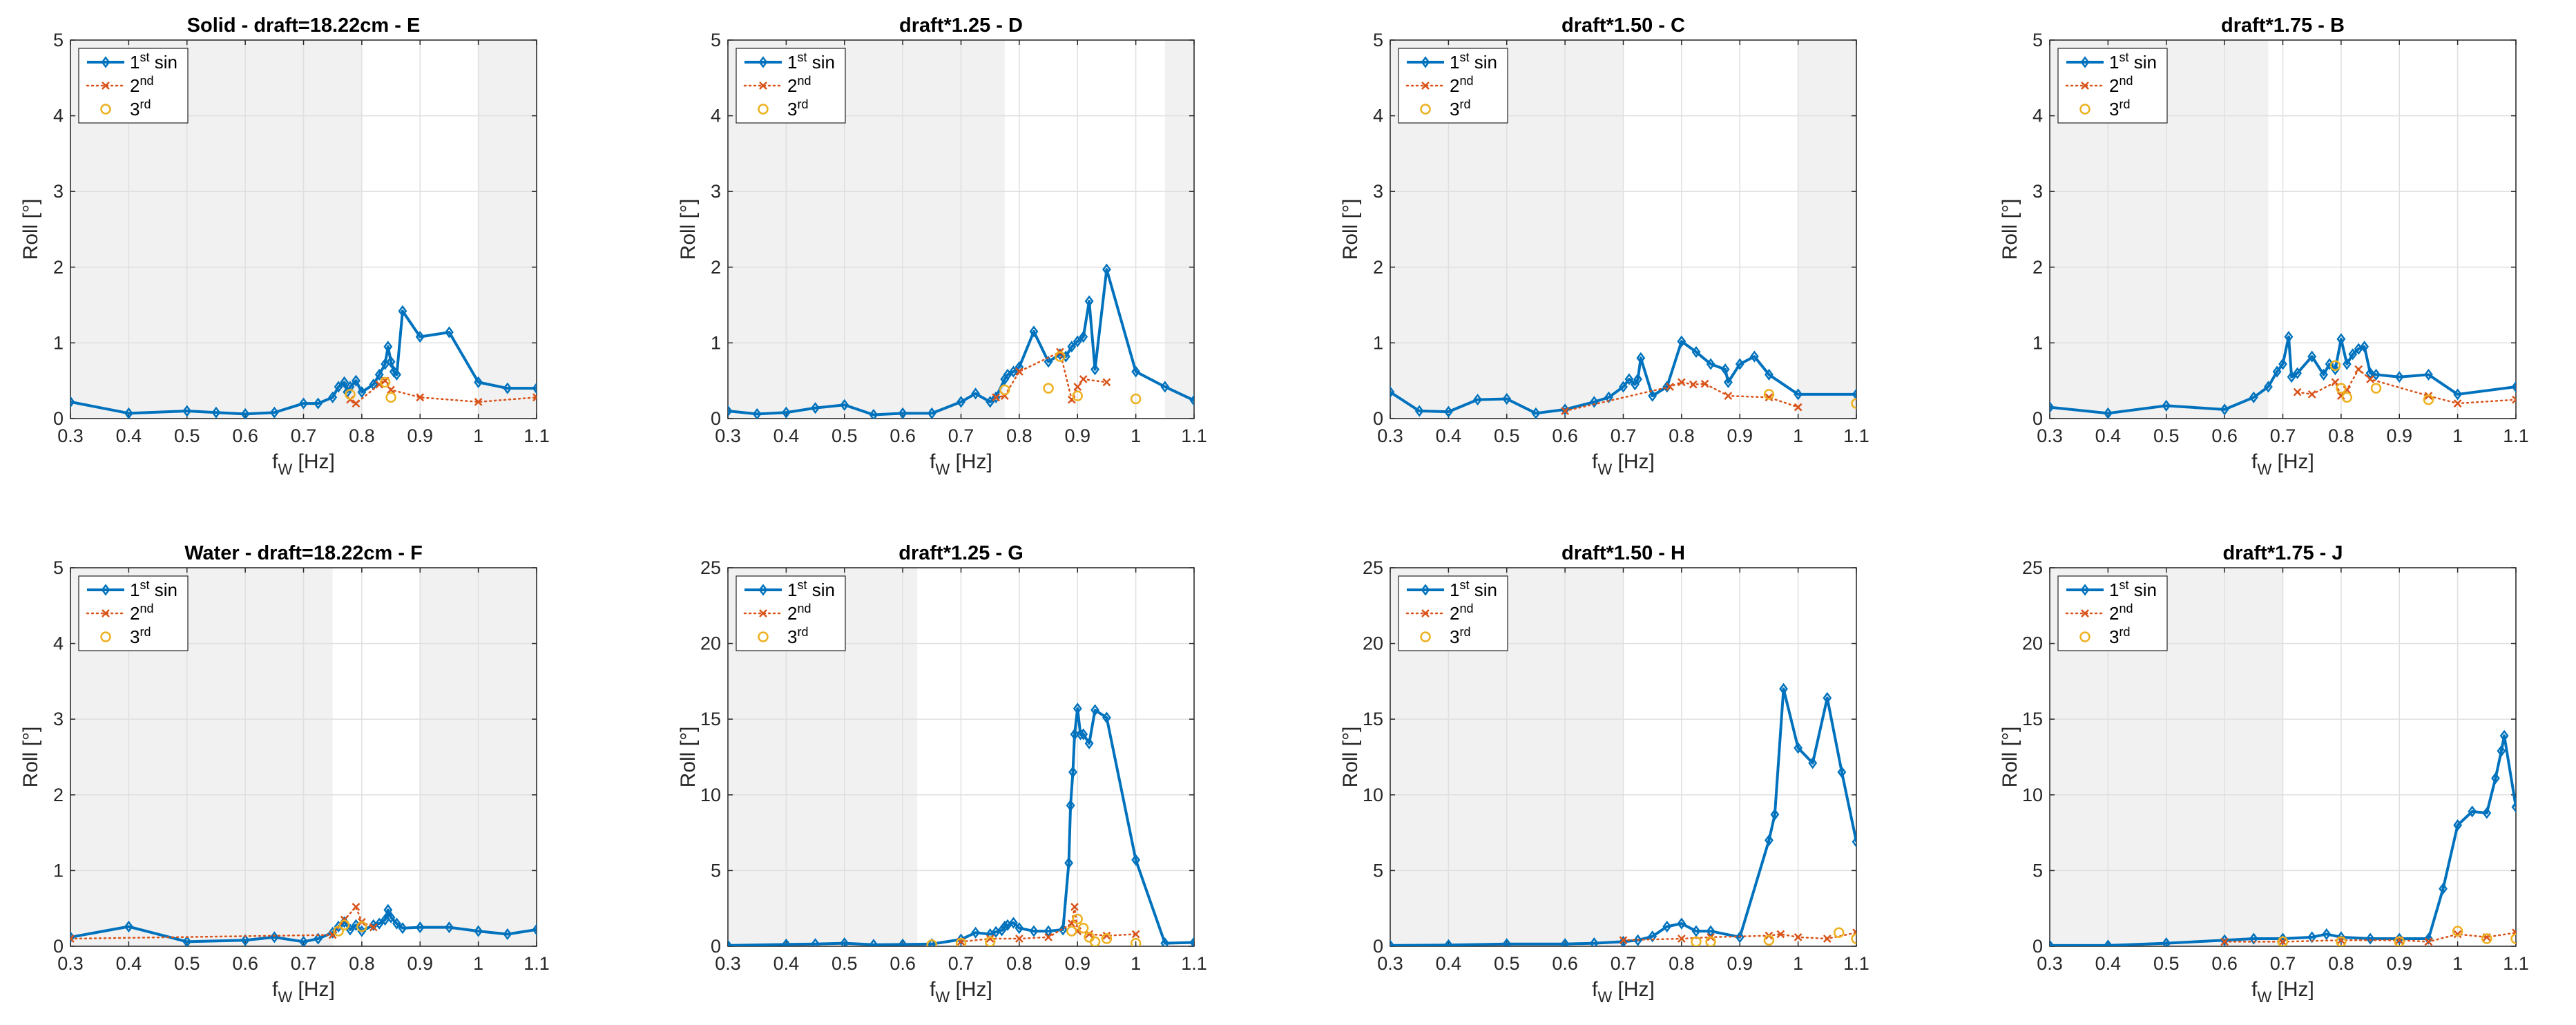 This screenshot has width=2576, height=1025. I want to click on x-tick-label: 0.8, so click(362, 963).